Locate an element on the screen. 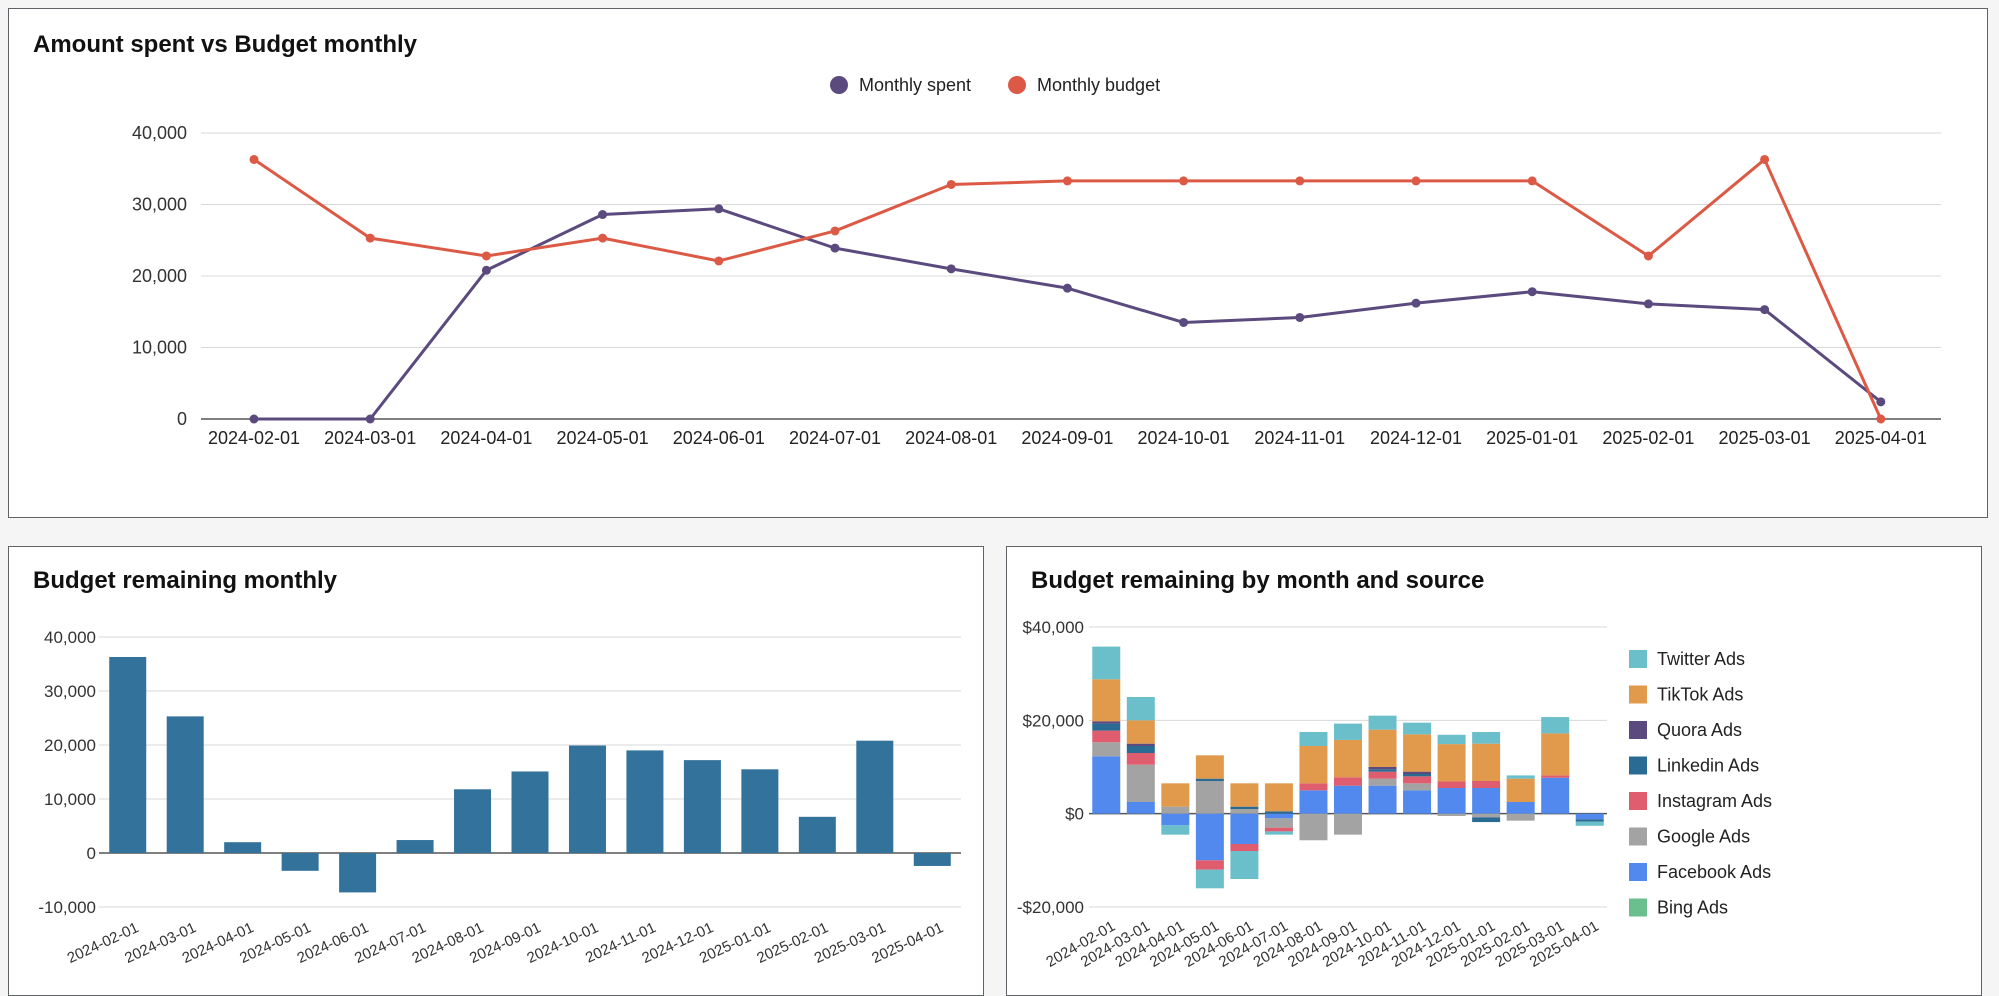 The height and width of the screenshot is (996, 1999). x-tick-label: 2024-12-01 is located at coordinates (1416, 438).